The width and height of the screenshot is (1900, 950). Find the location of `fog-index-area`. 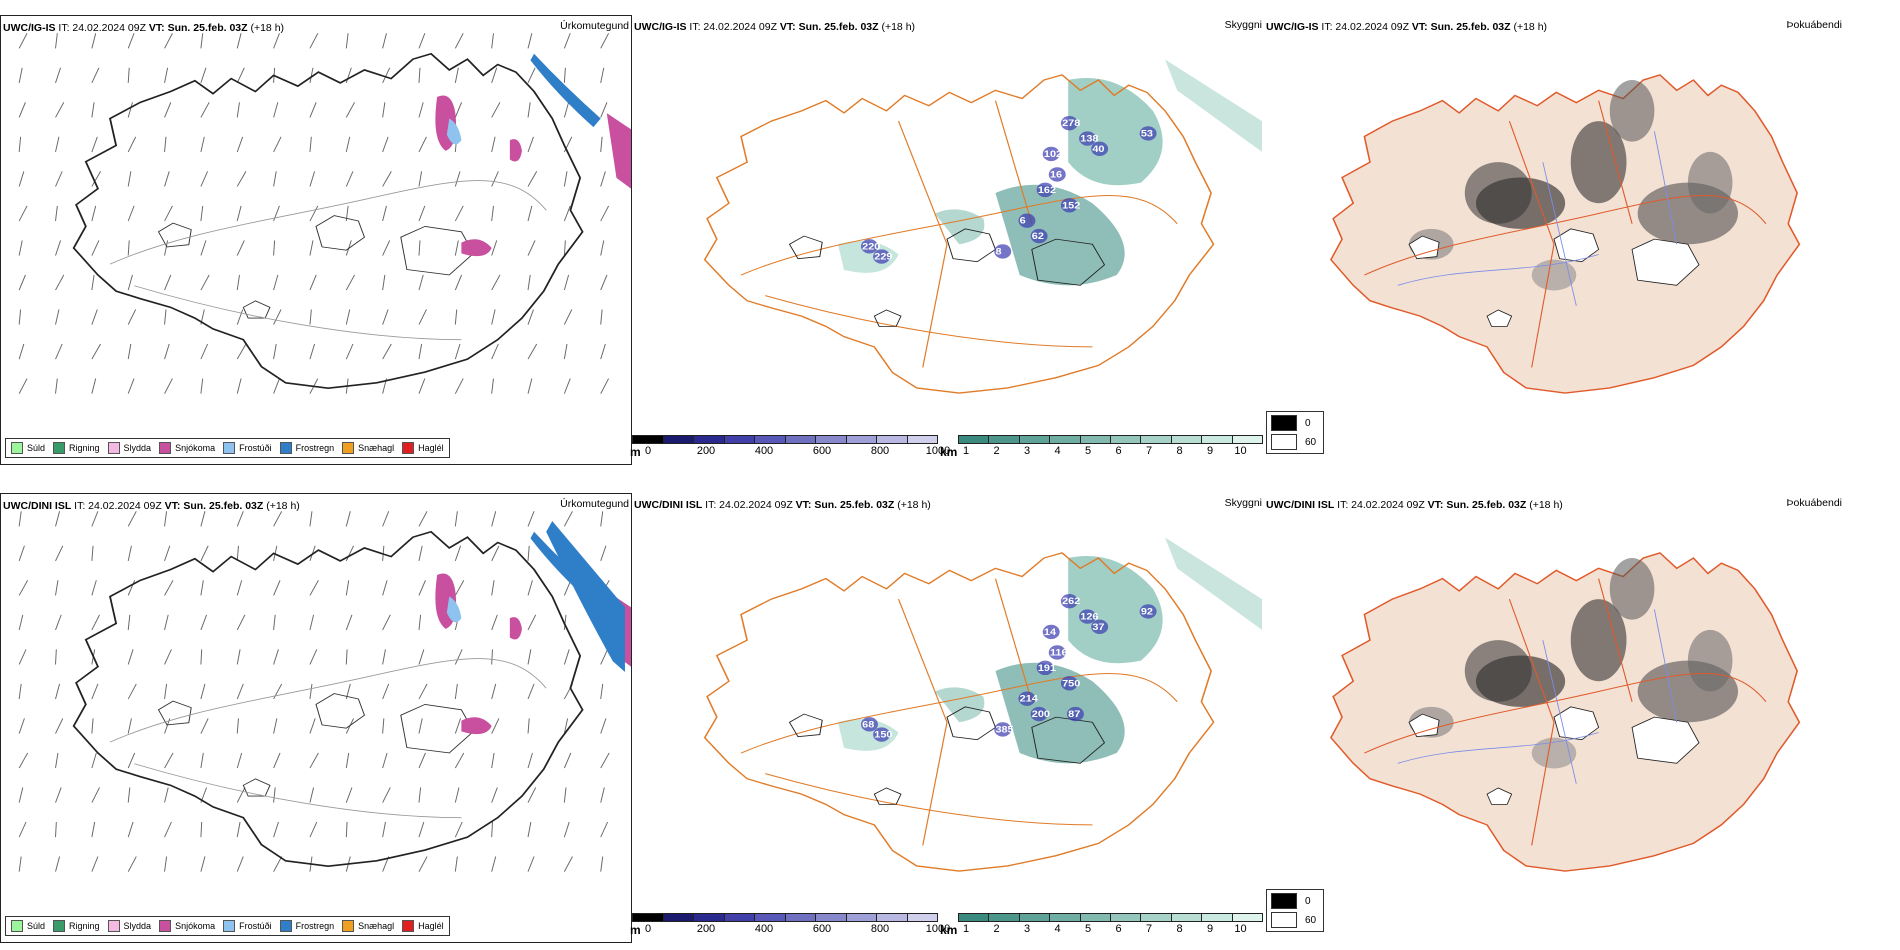

fog-index-area is located at coordinates (1554, 275).